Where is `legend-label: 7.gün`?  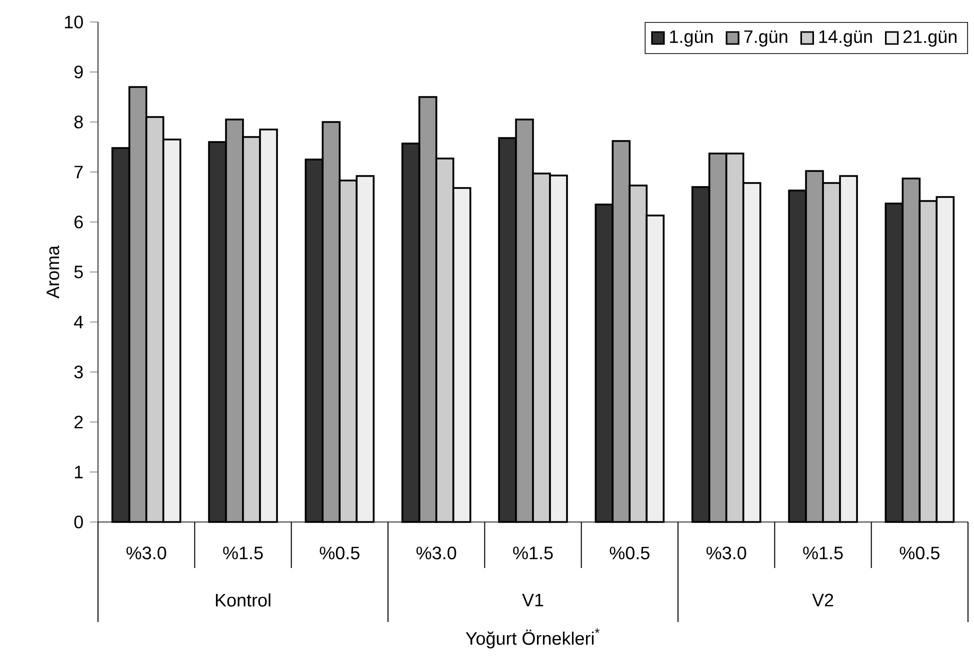
legend-label: 7.gün is located at coordinates (766, 38).